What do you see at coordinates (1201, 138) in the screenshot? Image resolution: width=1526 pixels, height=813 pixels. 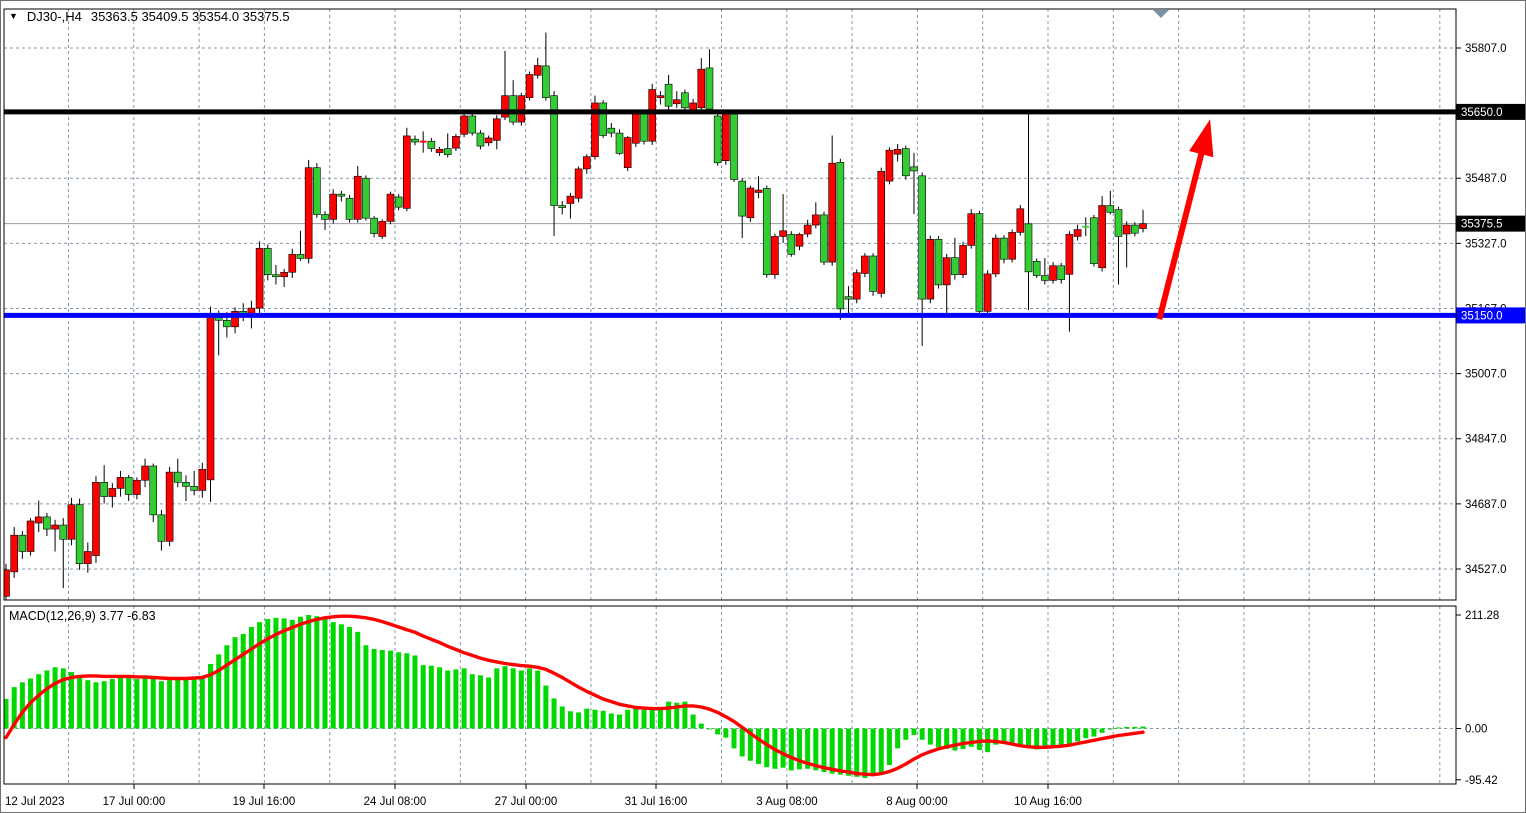 I see `arrow-head` at bounding box center [1201, 138].